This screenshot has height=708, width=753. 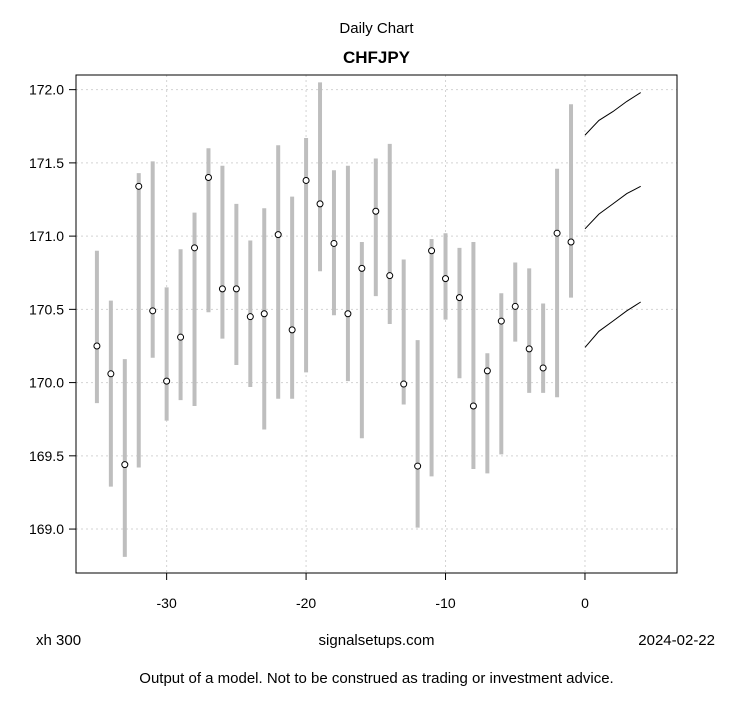 What do you see at coordinates (376, 640) in the screenshot?
I see `footer-site-label: signalsetups.com` at bounding box center [376, 640].